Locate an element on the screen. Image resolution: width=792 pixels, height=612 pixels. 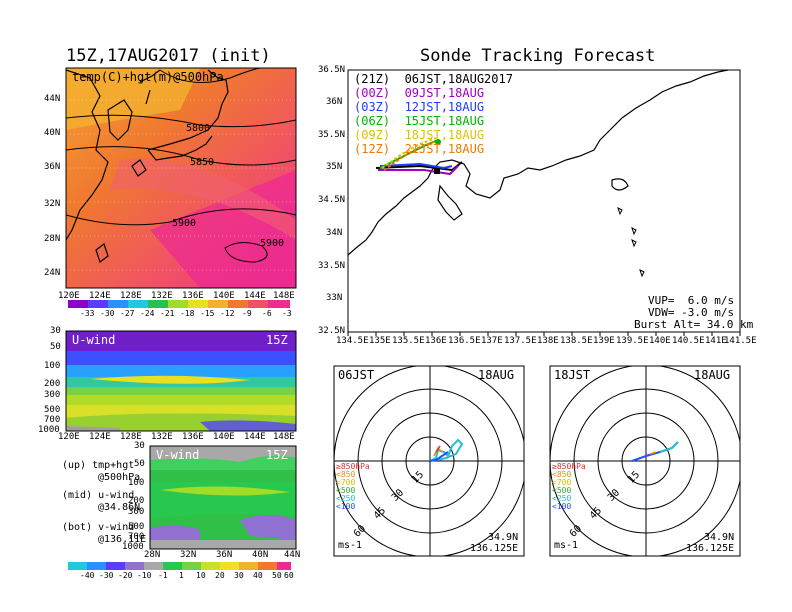
lat-tick: 36.5N is located at coordinates (332, 70).